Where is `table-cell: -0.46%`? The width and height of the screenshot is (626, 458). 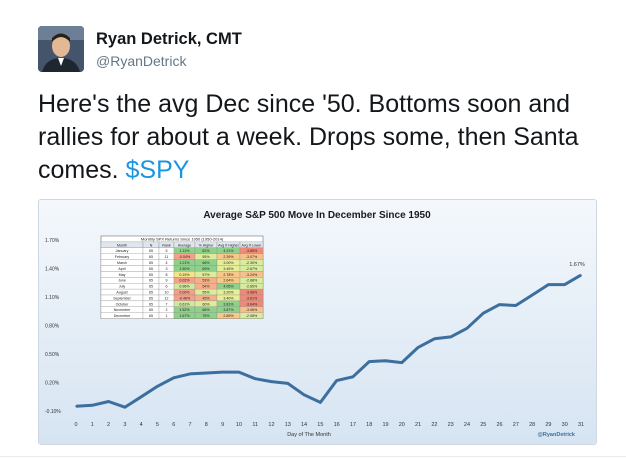
table-cell: -0.46% is located at coordinates (185, 298).